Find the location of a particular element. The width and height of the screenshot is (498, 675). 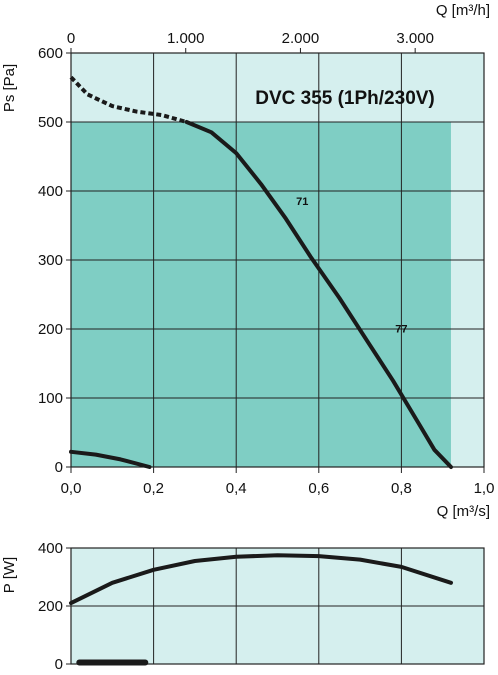

y-tick-label: 100 is located at coordinates (50, 398).